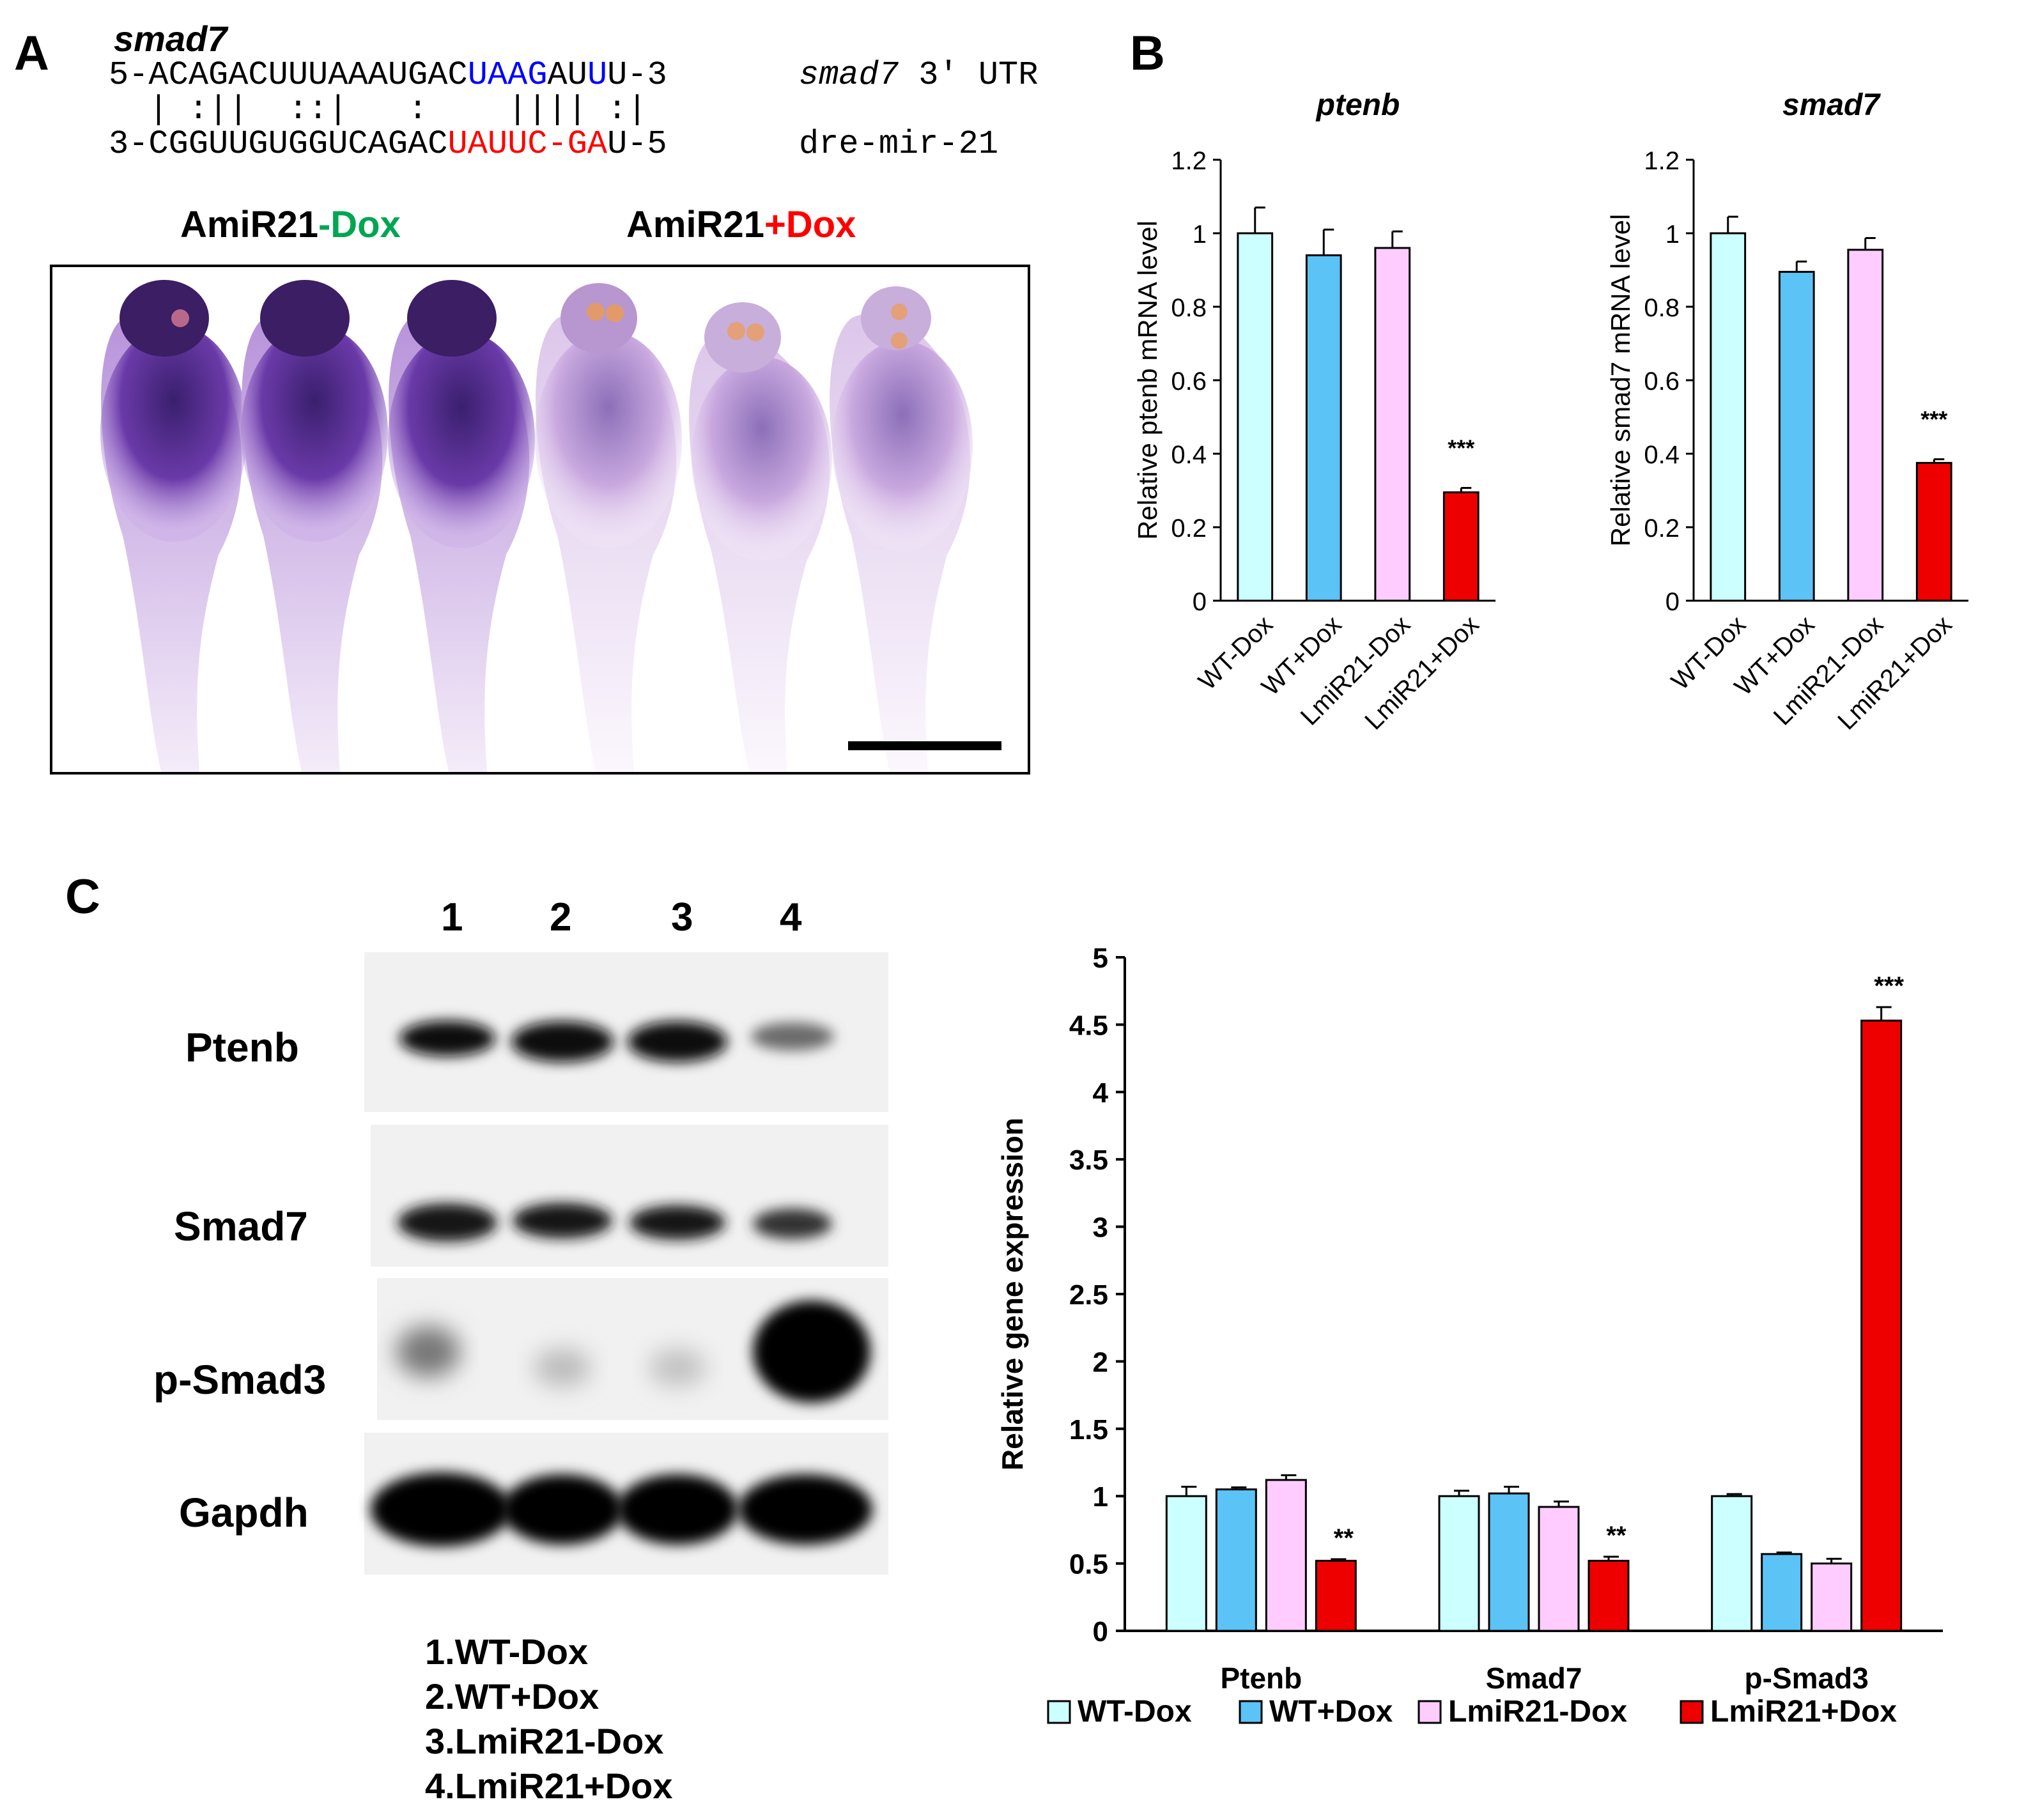  What do you see at coordinates (1088, 1430) in the screenshot?
I see `y-tick-label: 1.5` at bounding box center [1088, 1430].